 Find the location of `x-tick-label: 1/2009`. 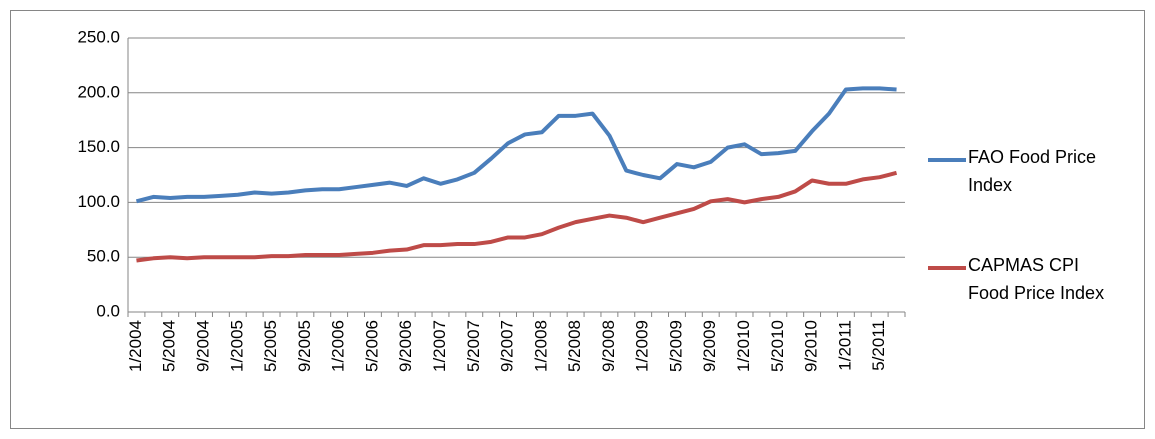

x-tick-label: 1/2009 is located at coordinates (642, 346).